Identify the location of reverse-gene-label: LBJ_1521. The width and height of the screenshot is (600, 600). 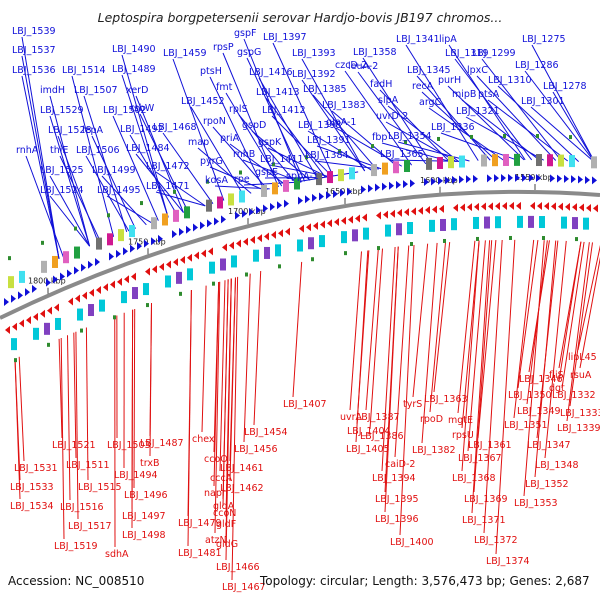
(74, 445).